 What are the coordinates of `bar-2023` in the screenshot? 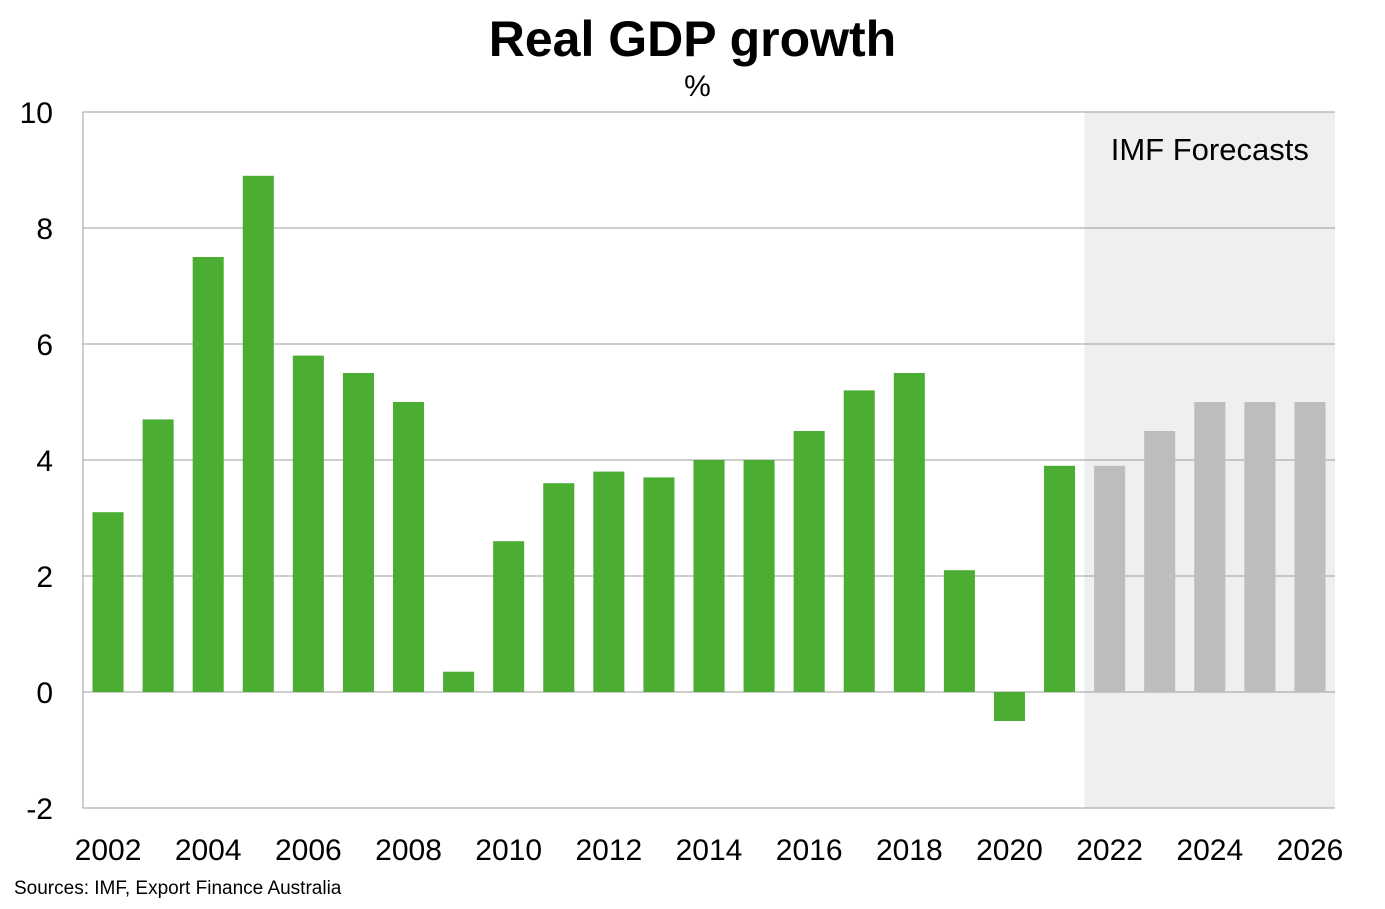 It's located at (1160, 561).